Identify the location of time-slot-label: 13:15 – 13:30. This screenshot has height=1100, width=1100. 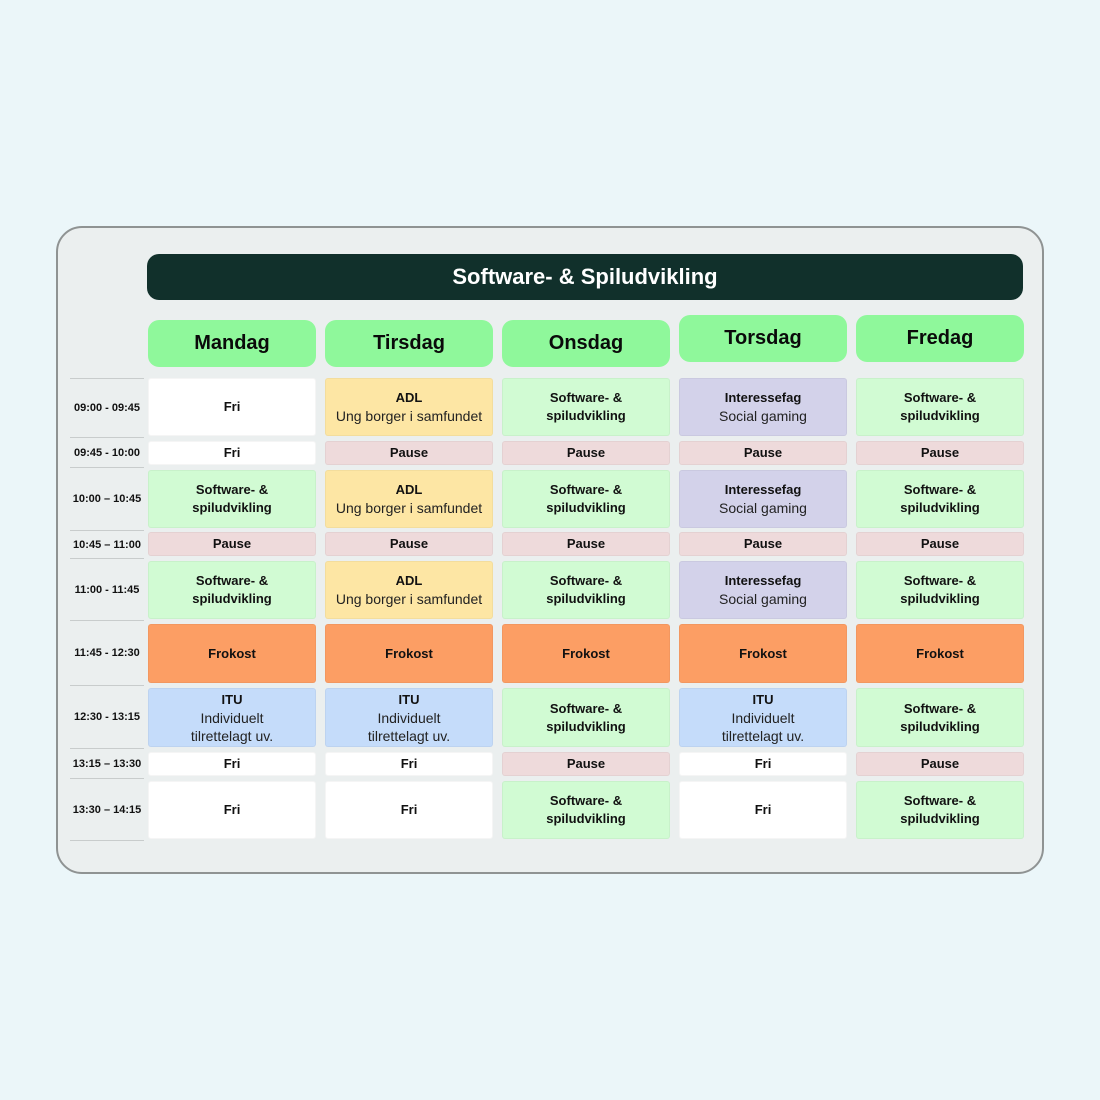
(107, 763).